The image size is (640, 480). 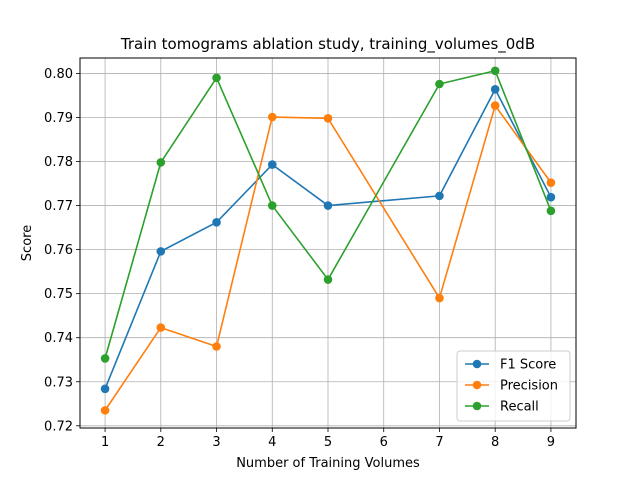 I want to click on x-tick-label: 4, so click(x=272, y=442).